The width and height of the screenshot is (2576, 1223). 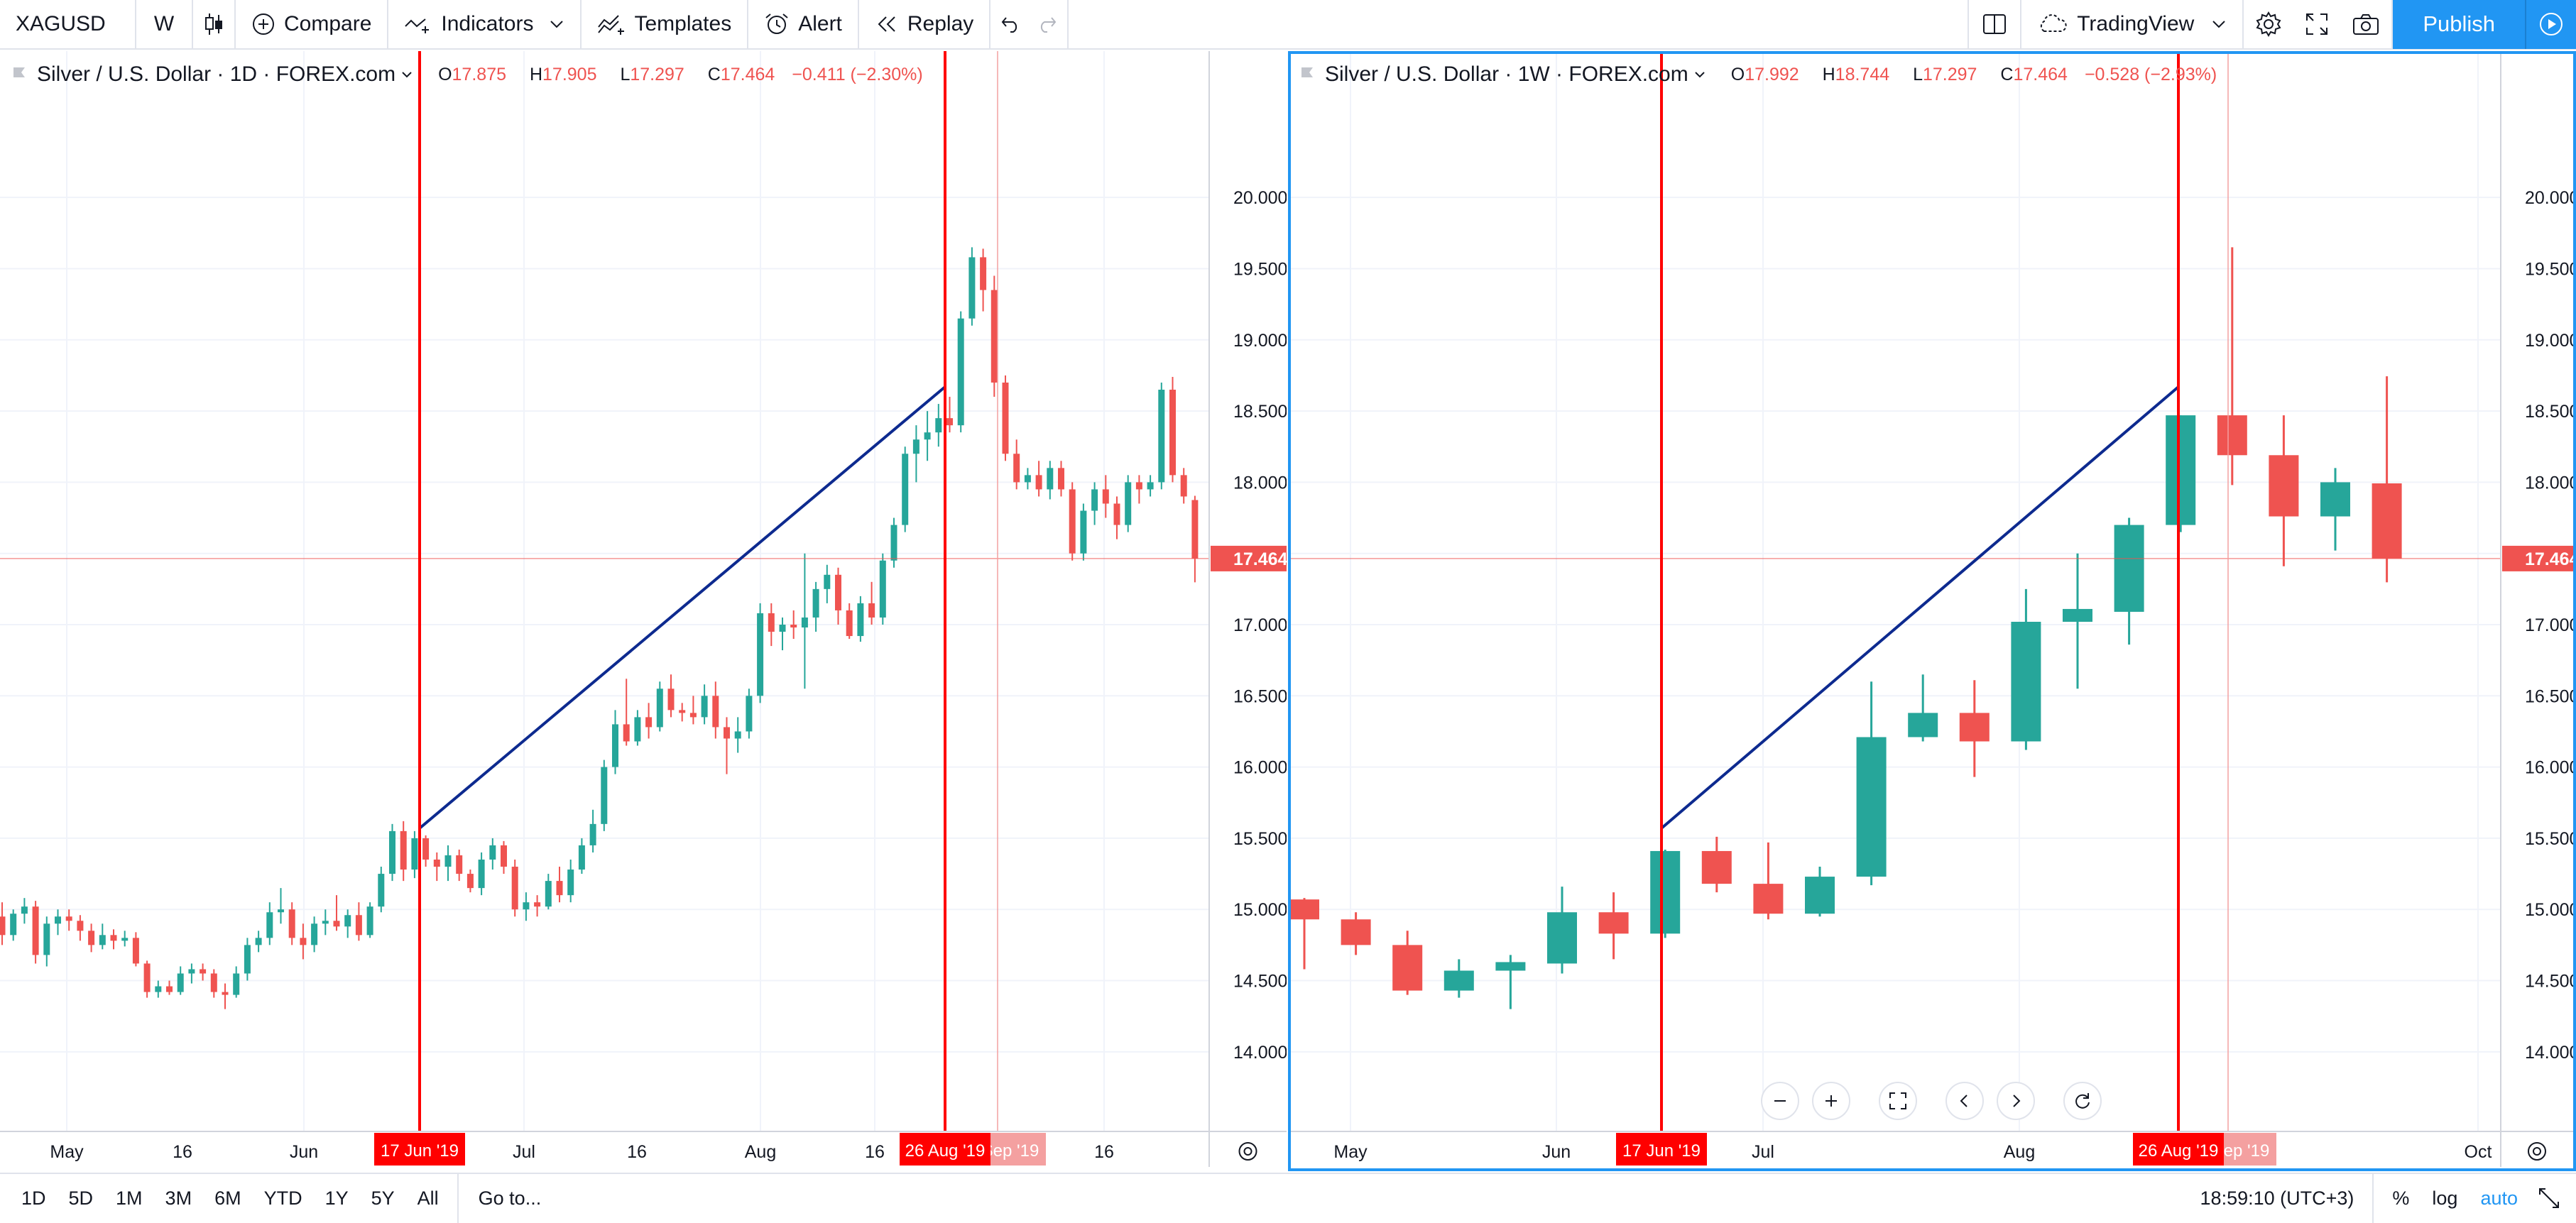 What do you see at coordinates (2268, 24) in the screenshot?
I see `settings-button` at bounding box center [2268, 24].